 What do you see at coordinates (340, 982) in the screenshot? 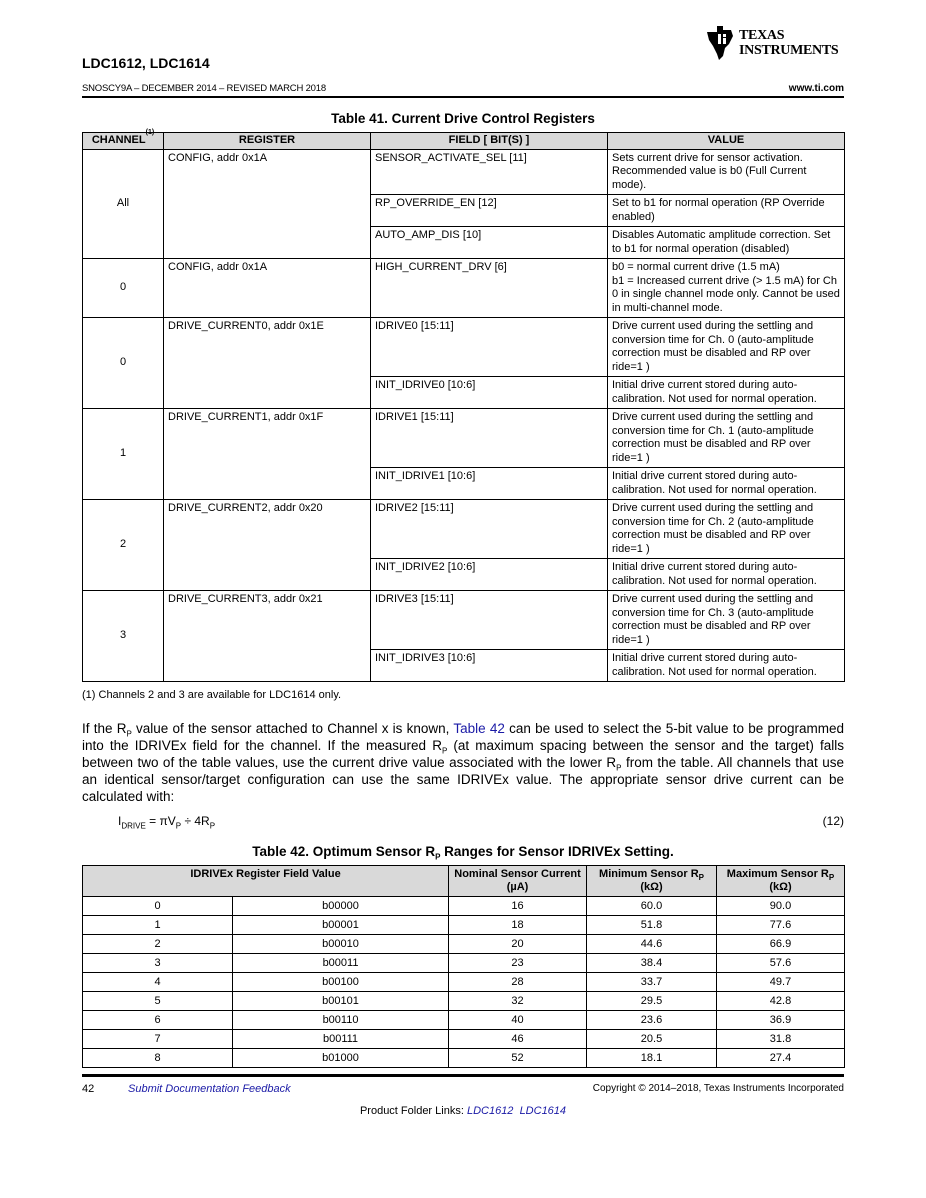
I see `cell-binary: b00100` at bounding box center [340, 982].